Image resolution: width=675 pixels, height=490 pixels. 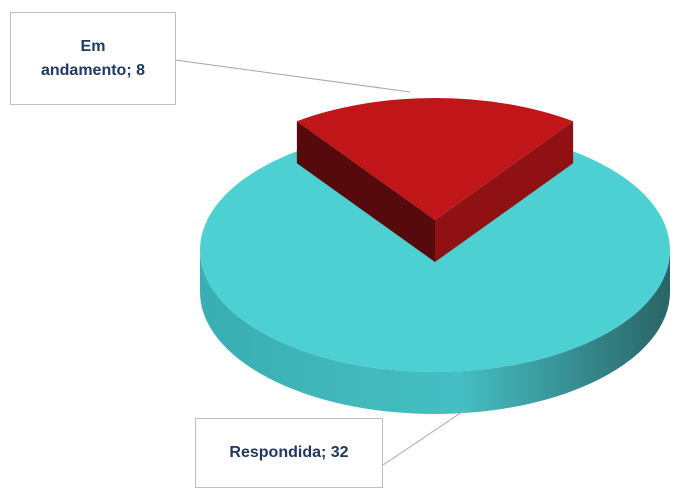 I want to click on data-label-box: Em andamento; 8, so click(x=93, y=58).